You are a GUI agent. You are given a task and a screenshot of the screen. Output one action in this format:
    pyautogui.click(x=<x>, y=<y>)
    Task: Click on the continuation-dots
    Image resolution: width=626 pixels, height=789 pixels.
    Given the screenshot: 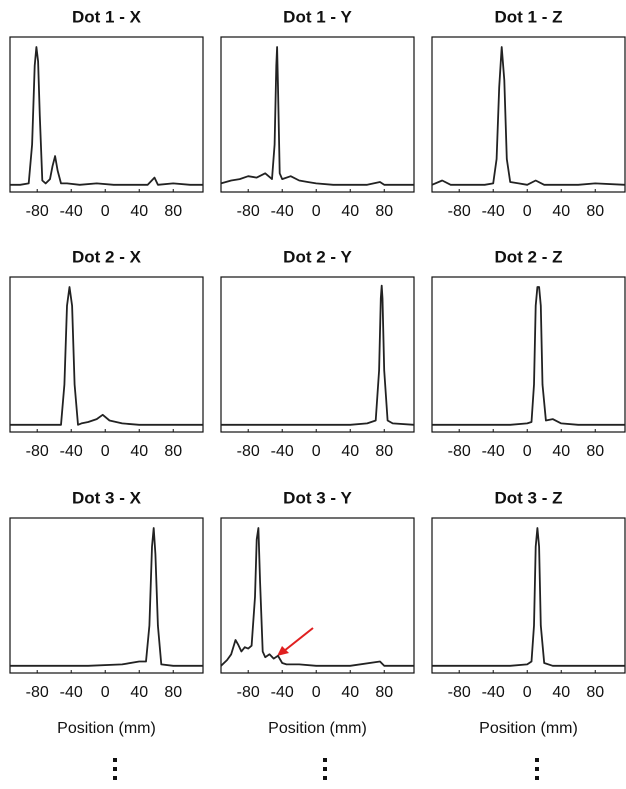 What is the action you would take?
    pyautogui.click(x=326, y=769)
    